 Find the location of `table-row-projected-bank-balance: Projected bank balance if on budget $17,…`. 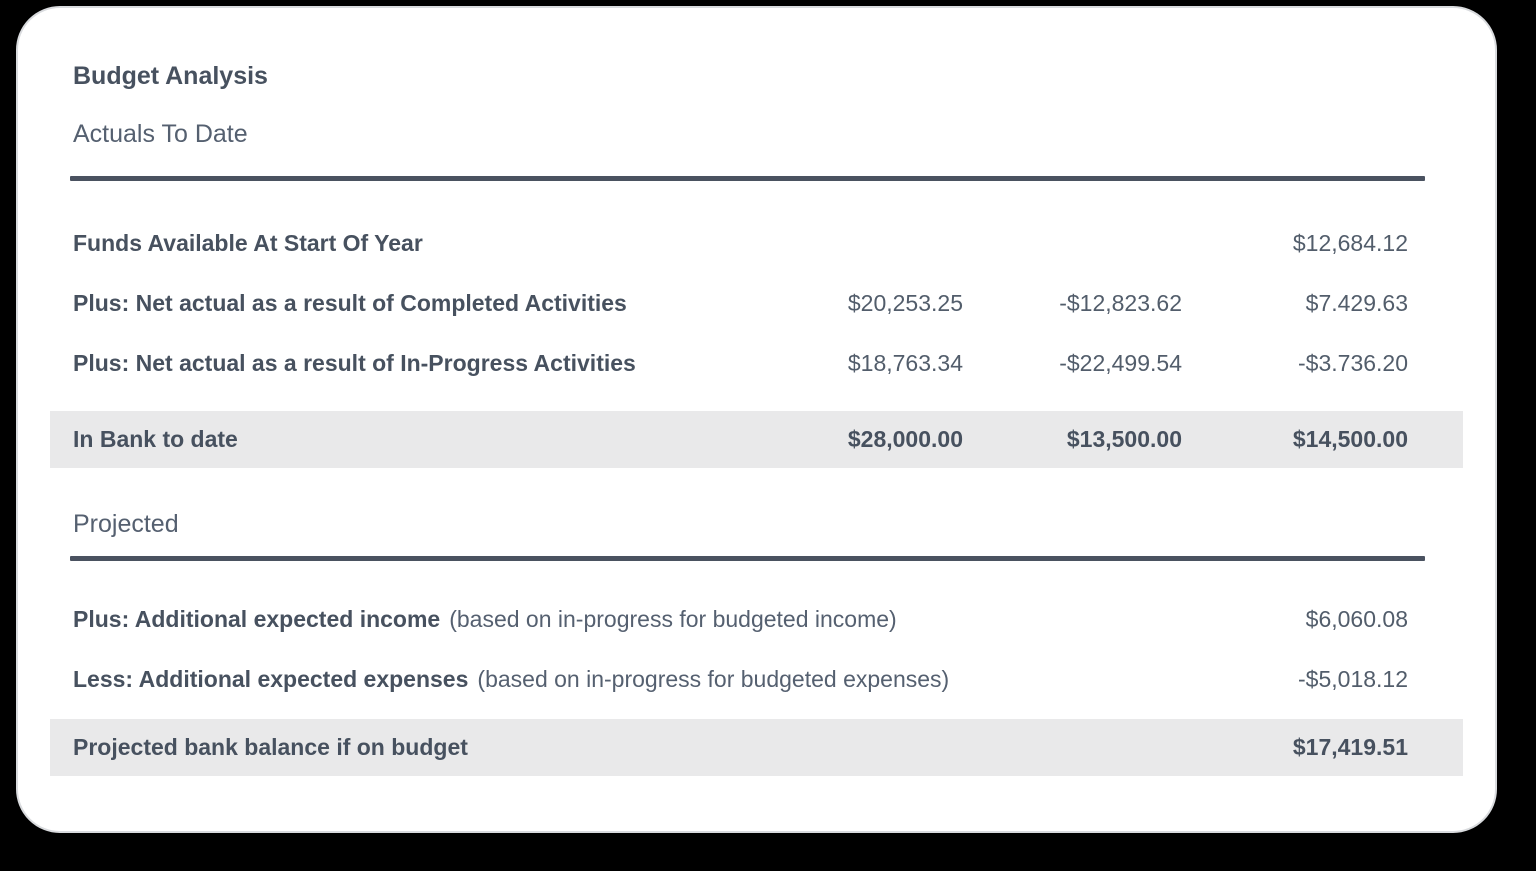

table-row-projected-bank-balance: Projected bank balance if on budget $17,… is located at coordinates (756, 747).